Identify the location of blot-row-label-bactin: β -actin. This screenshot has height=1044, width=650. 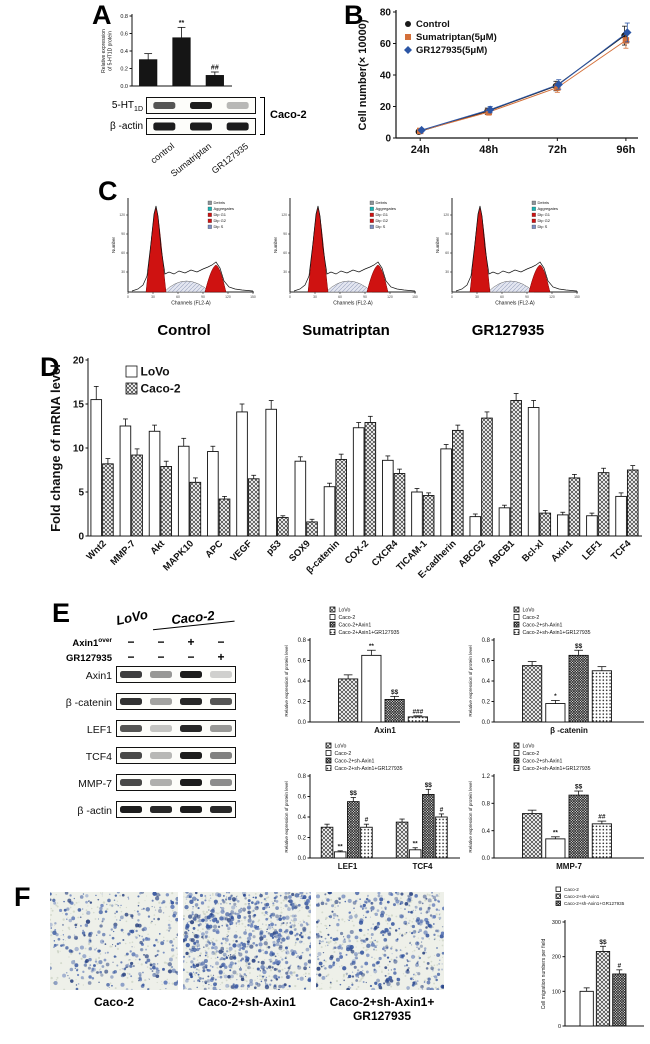
(94, 811).